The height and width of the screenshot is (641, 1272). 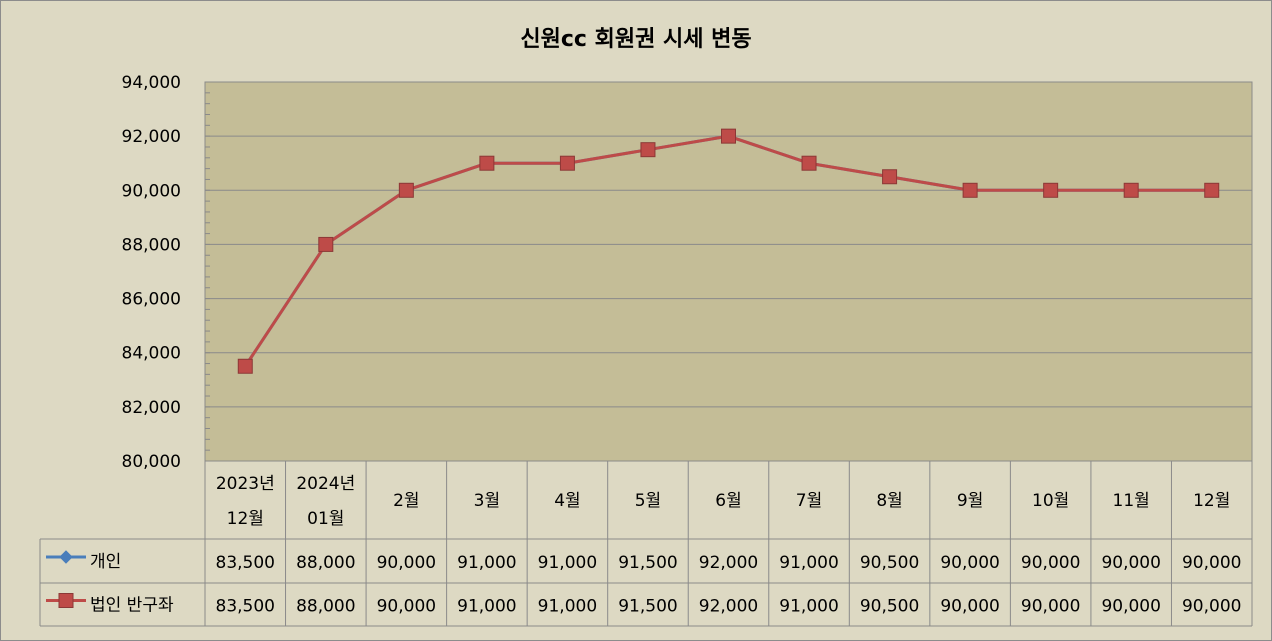 I want to click on chart-title: 신원cc 회원권 시세 변동, so click(x=635, y=39).